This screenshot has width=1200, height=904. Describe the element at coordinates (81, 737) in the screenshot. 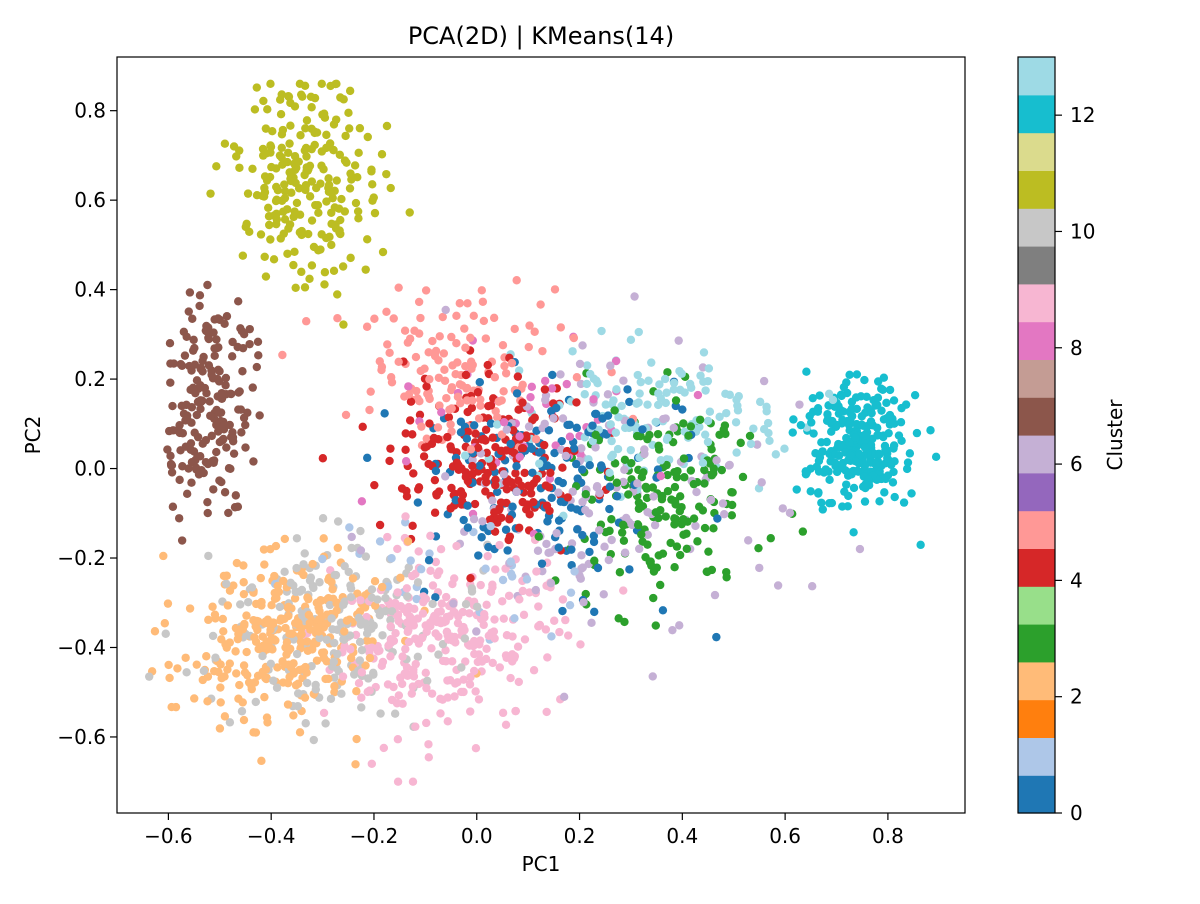

I see `y-tick-label: −0.6` at that location.